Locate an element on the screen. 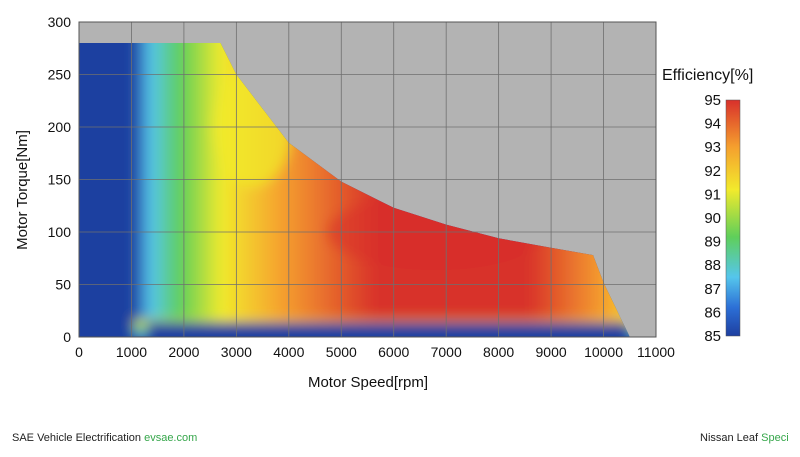 The height and width of the screenshot is (457, 800). y-tick-label: 150 is located at coordinates (60, 180).